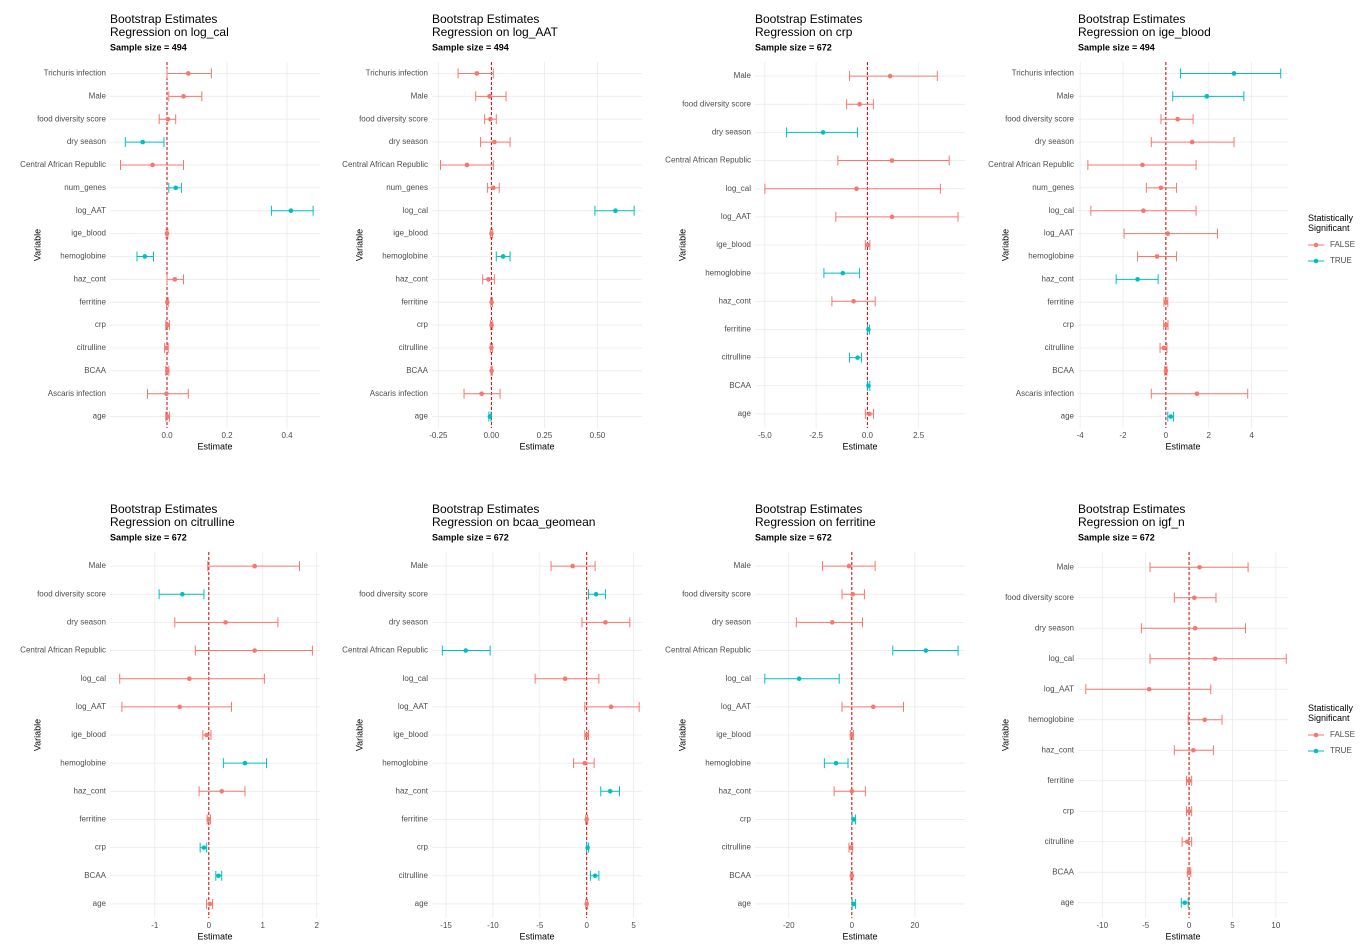  What do you see at coordinates (1059, 688) in the screenshot?
I see `y-tick-label: log_AAT` at bounding box center [1059, 688].